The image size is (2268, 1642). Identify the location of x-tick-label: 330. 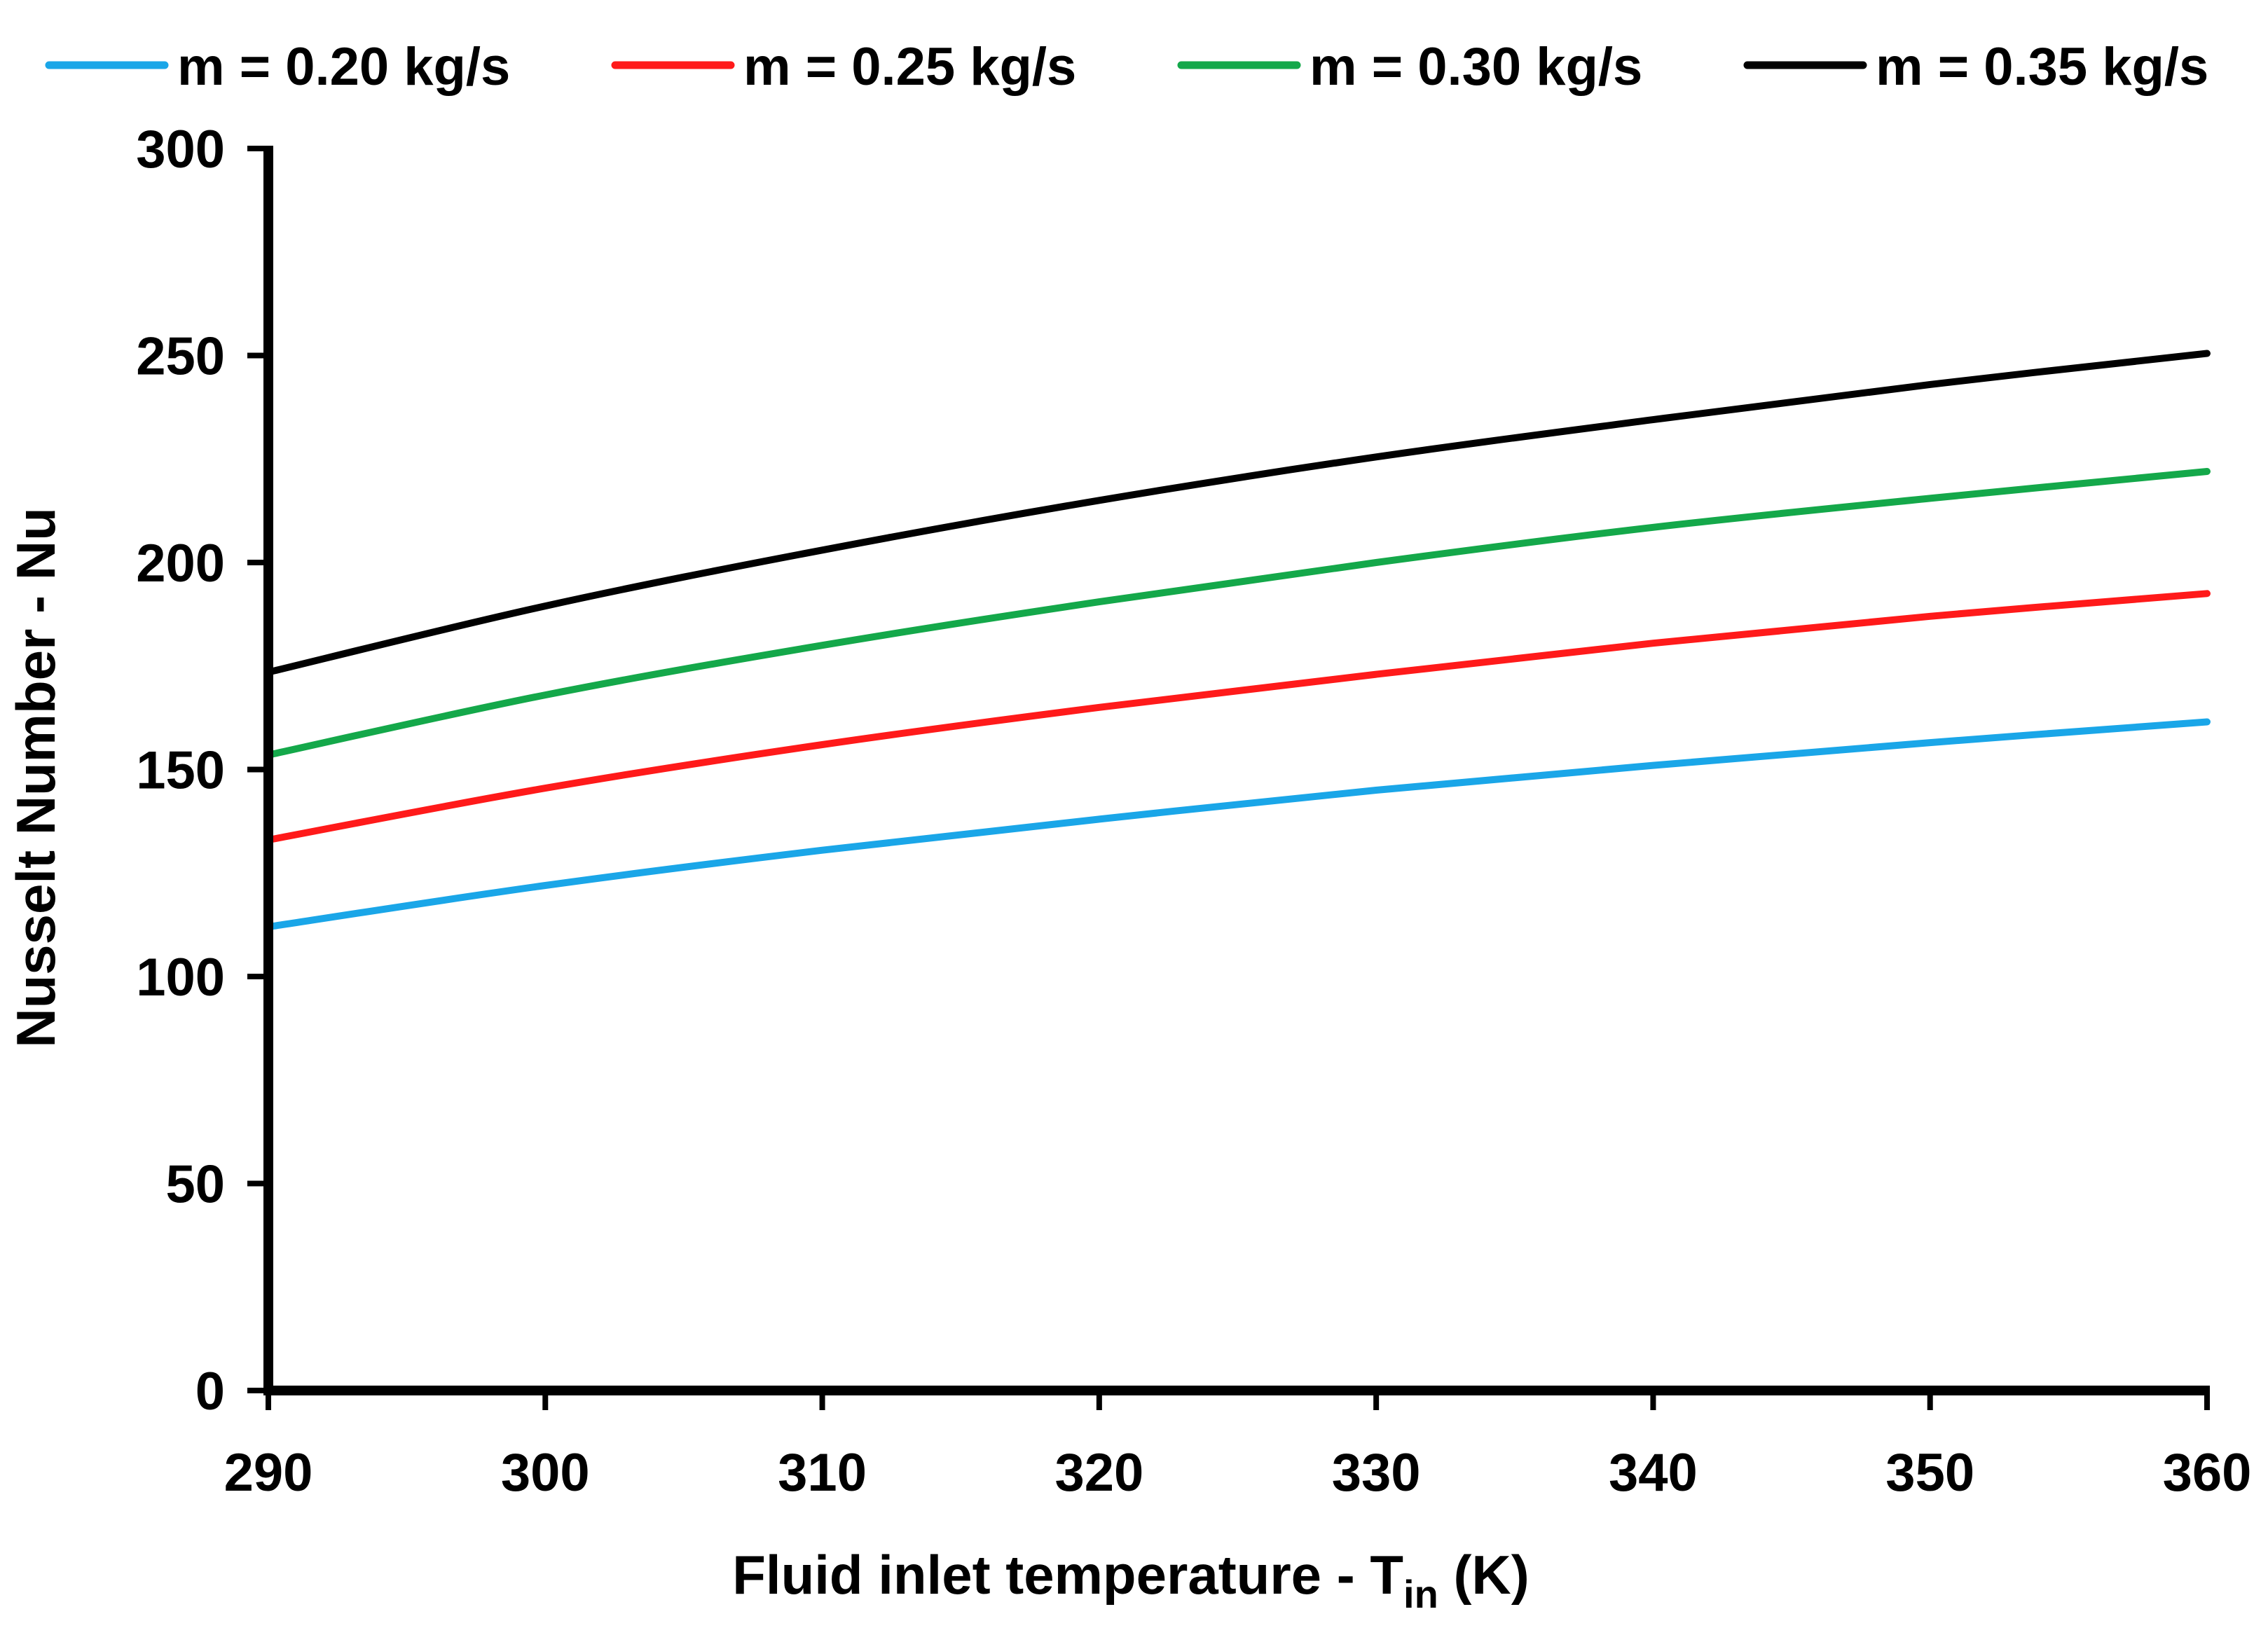
(1376, 1473).